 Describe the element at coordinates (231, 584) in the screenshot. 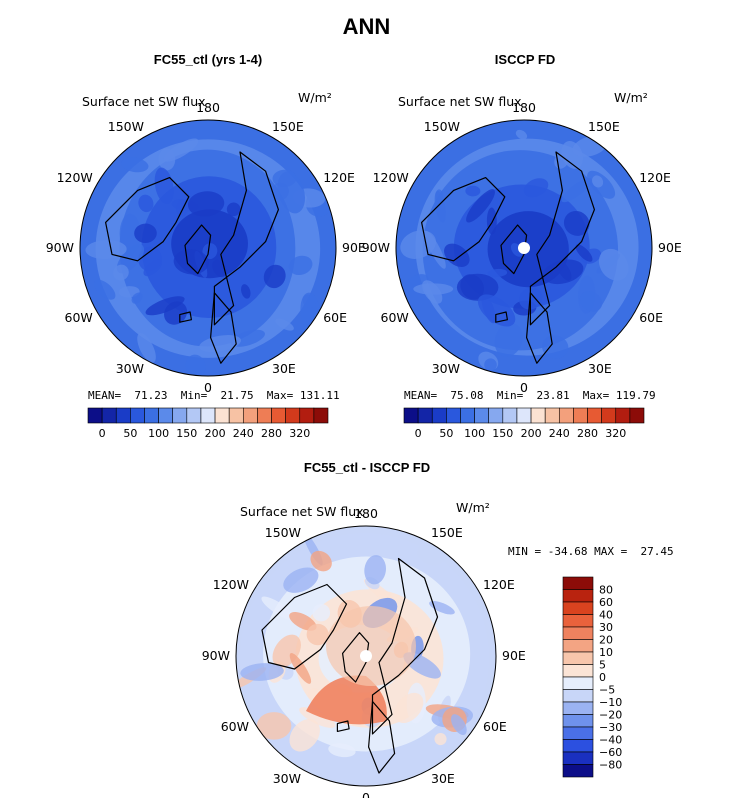

I see `lon-label: 120W` at that location.